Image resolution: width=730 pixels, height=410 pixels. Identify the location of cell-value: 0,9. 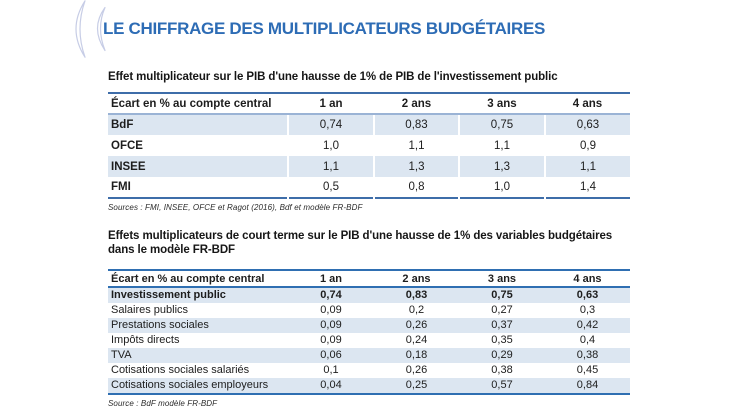
(587, 145).